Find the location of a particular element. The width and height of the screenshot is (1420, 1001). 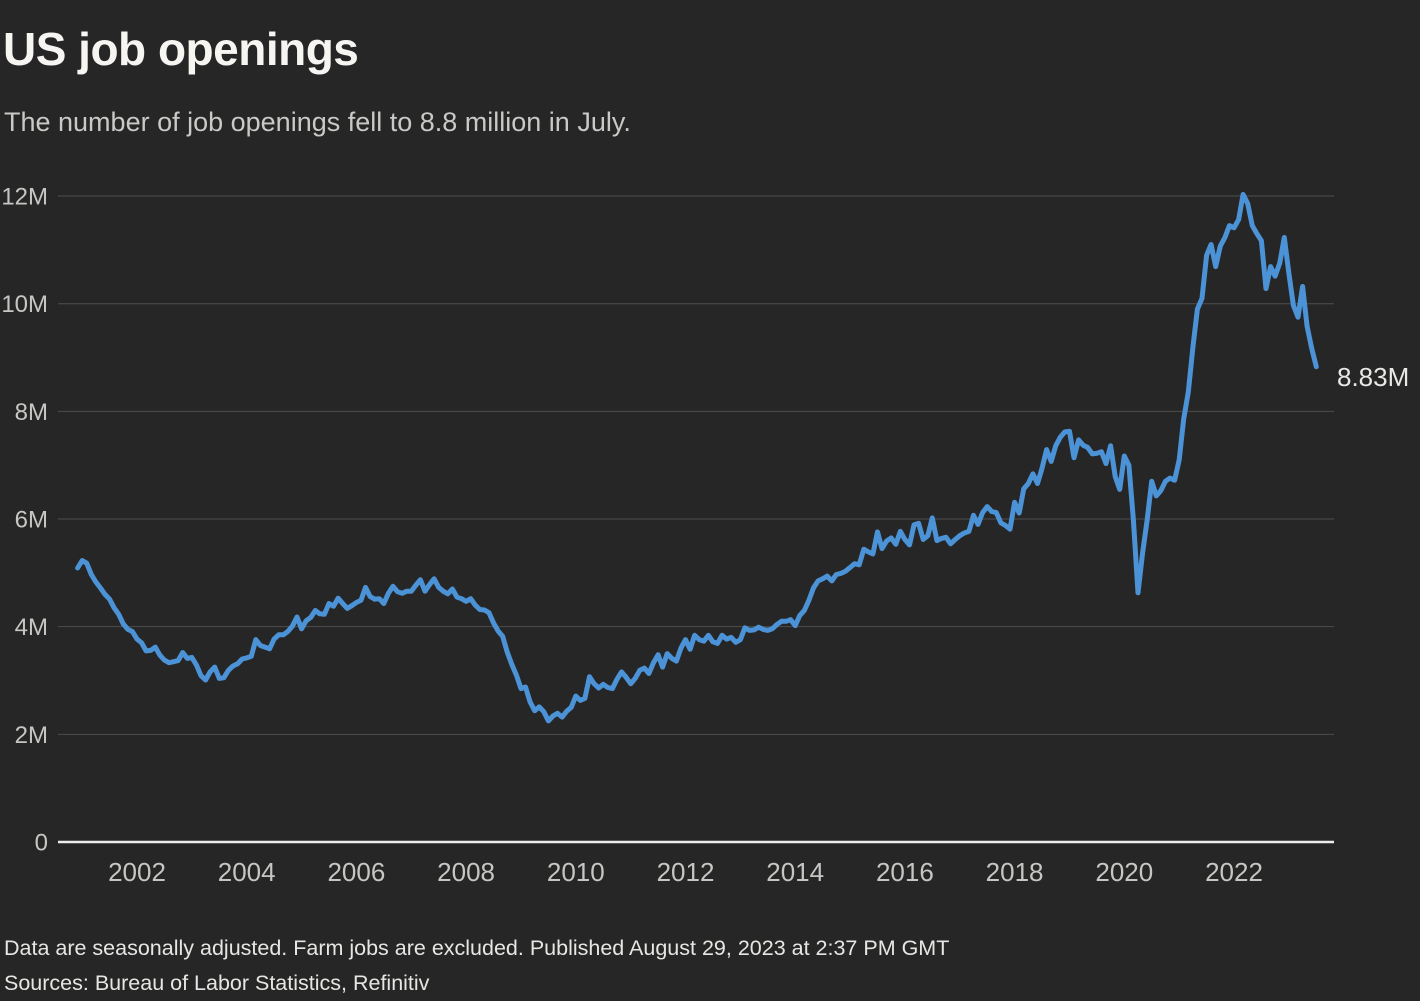

x-tick-label: 2004 is located at coordinates (247, 872).